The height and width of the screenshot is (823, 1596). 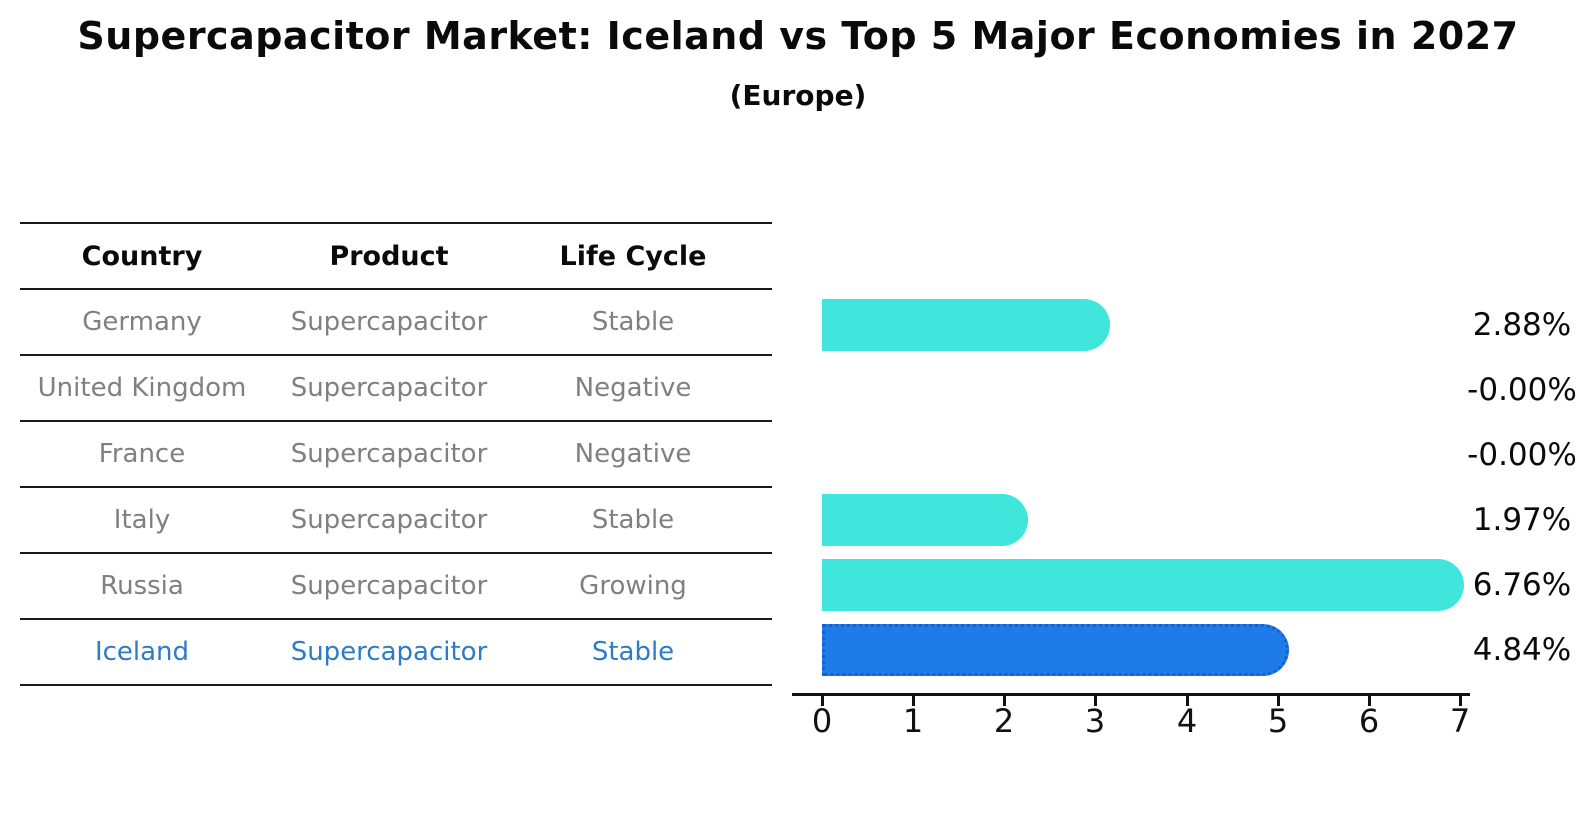 What do you see at coordinates (1522, 325) in the screenshot?
I see `value-label-germany: 2.88%` at bounding box center [1522, 325].